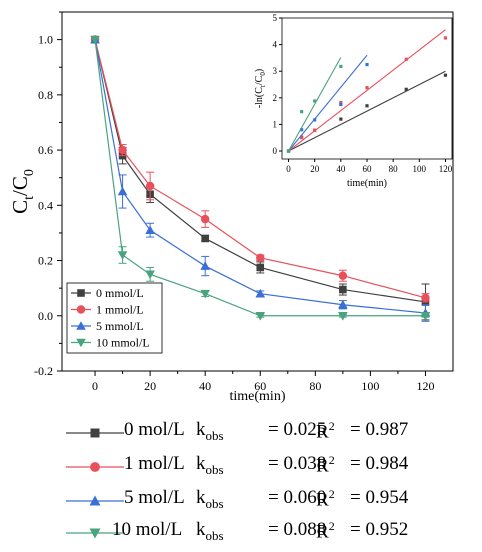 The width and height of the screenshot is (482, 552). I want to click on y-axis-label-part: t, so click(29, 198).